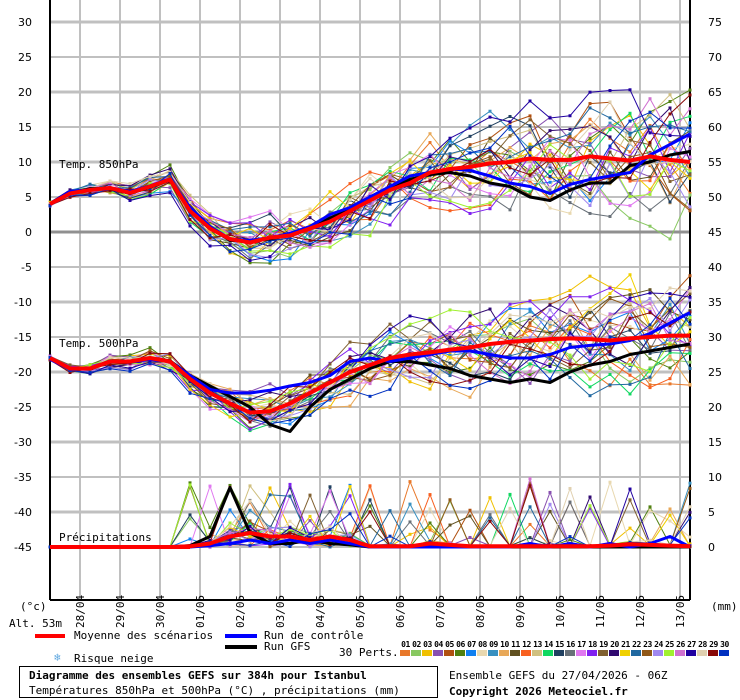  What do you see at coordinates (35, 623) in the screenshot?
I see `altitude-label: Alt. 53m` at bounding box center [35, 623].